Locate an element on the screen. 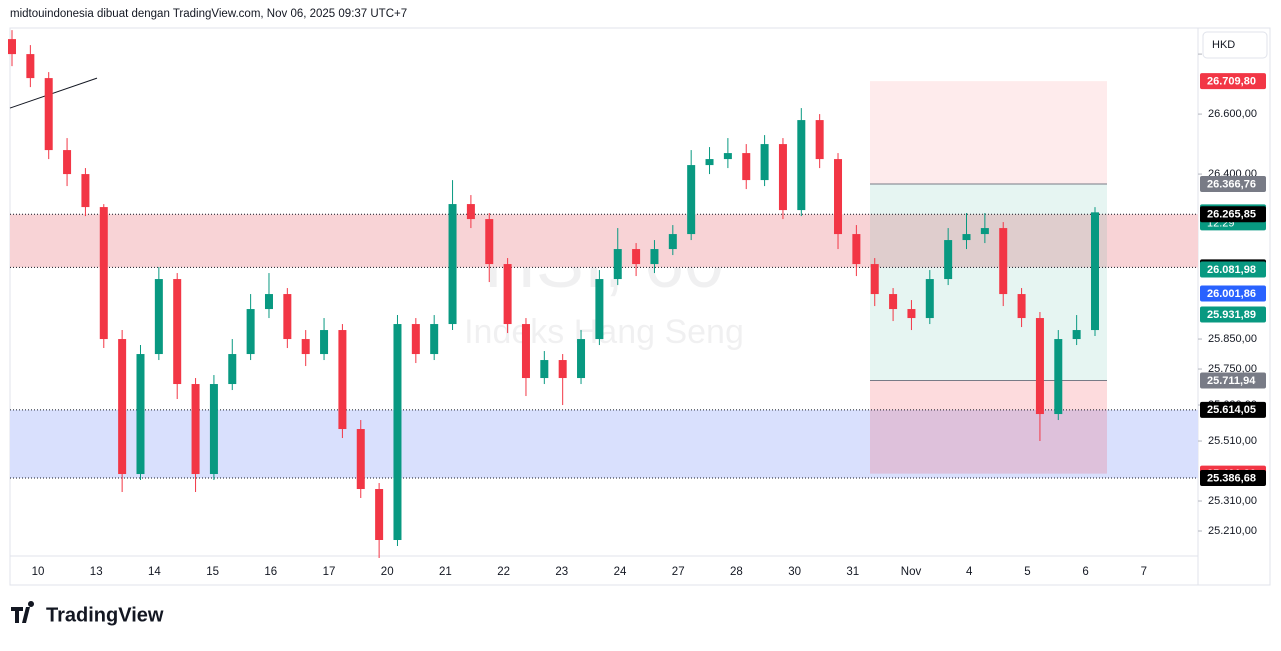  x-tick-label: 4 is located at coordinates (969, 572).